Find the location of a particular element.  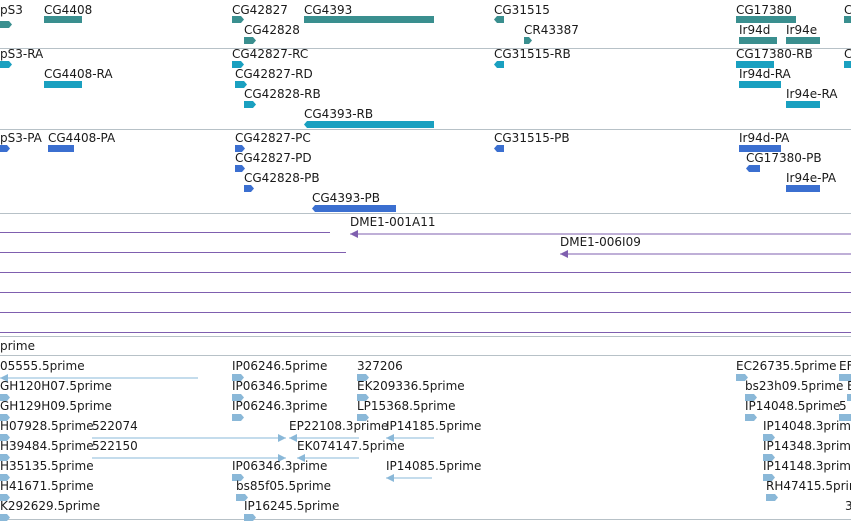

feature-label: IP06246.3prime is located at coordinates (280, 406).